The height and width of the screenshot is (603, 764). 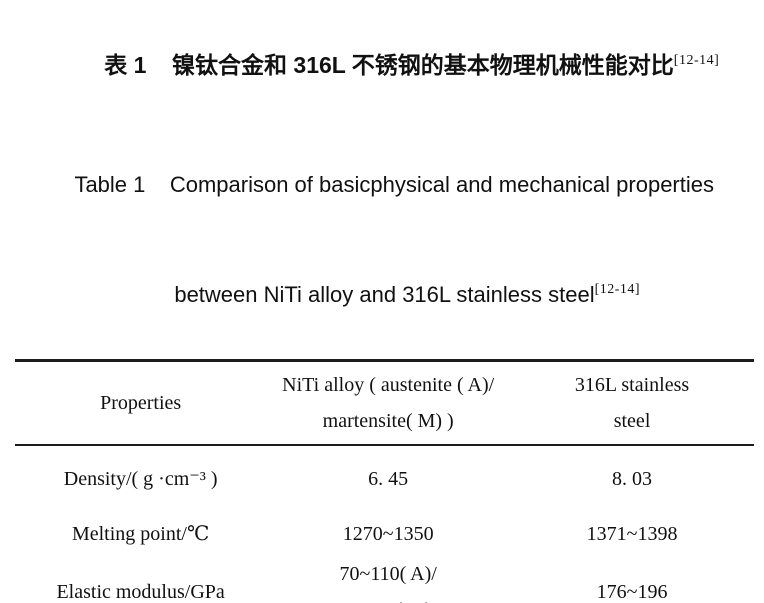 I want to click on cell-melting-property: Melting point/℃, so click(x=140, y=534).